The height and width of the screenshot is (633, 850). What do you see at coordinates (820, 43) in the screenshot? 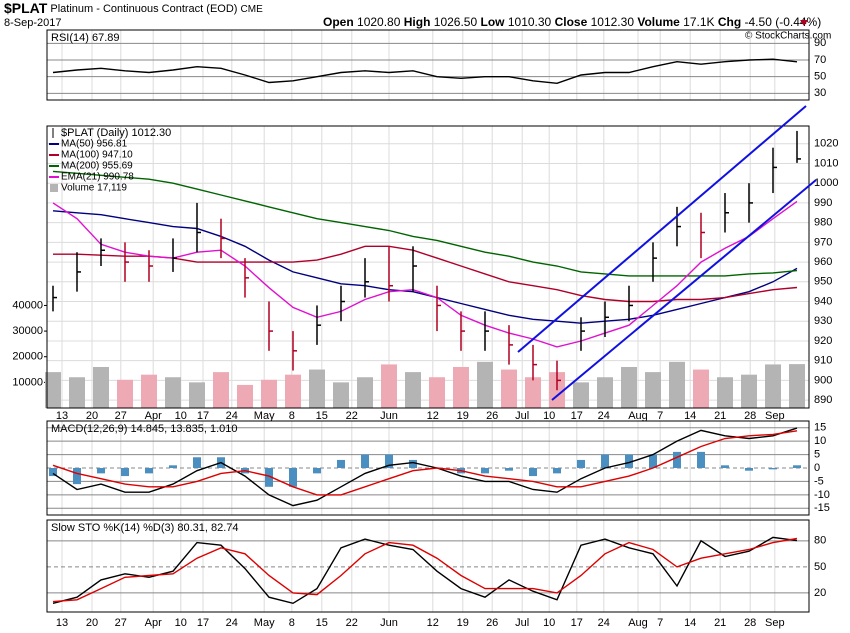
I see `y-tick-label: 90` at bounding box center [820, 43].